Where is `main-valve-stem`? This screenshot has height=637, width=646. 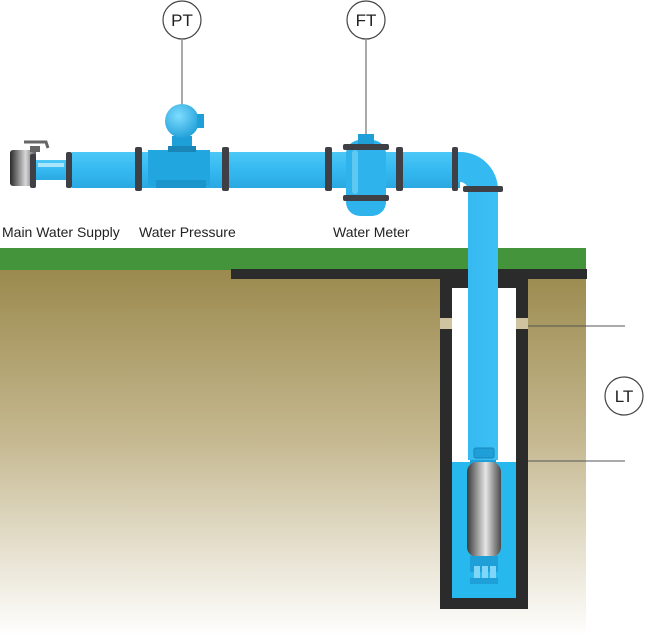
main-valve-stem is located at coordinates (35, 149).